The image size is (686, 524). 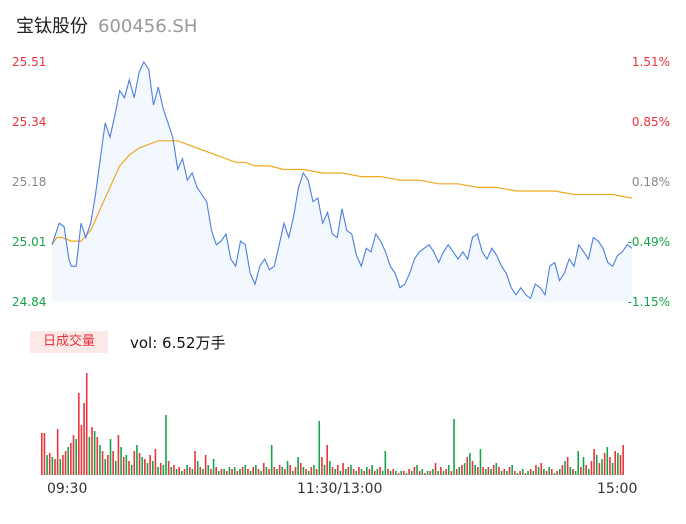 I want to click on stock-title: 宝钛股份 600456.SH, so click(x=106, y=25).